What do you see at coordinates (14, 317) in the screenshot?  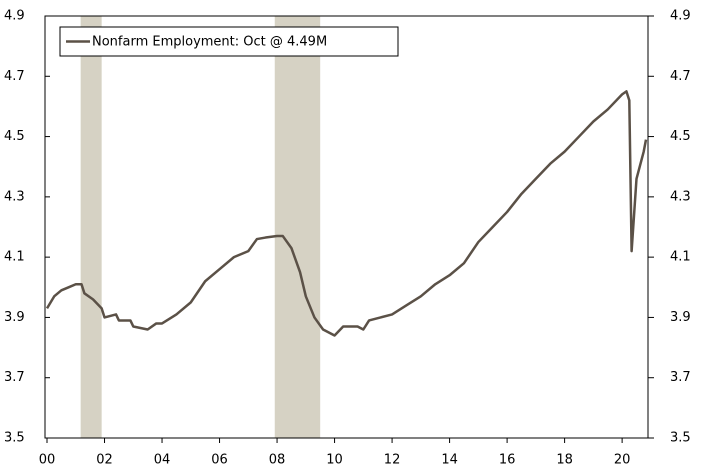 I see `y-tick-label: 3.9` at bounding box center [14, 317].